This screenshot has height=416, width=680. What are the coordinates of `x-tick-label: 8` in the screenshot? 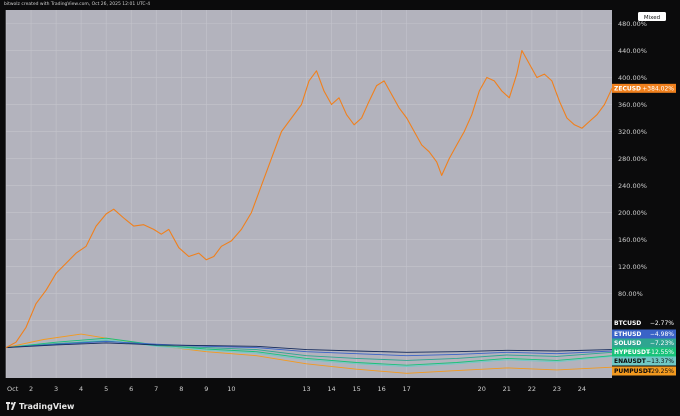 It's located at (181, 389).